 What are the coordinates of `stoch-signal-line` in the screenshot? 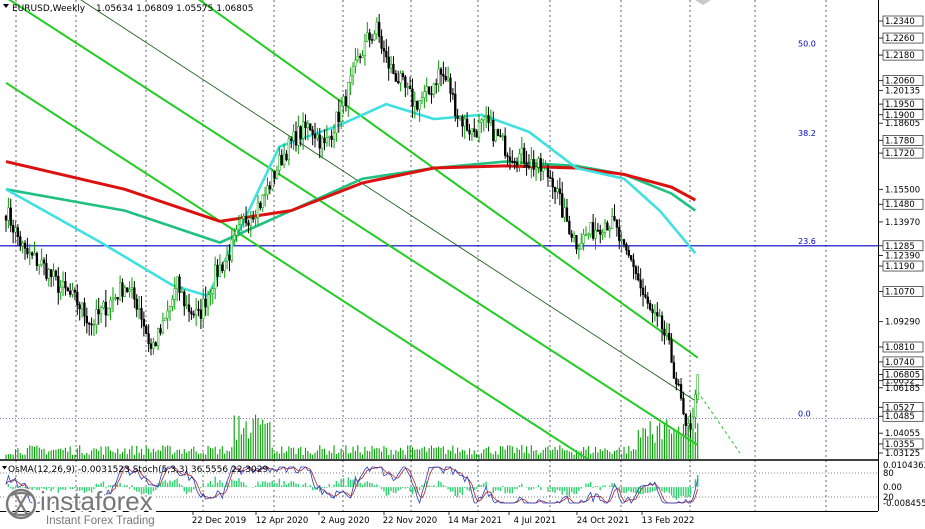 It's located at (352, 485).